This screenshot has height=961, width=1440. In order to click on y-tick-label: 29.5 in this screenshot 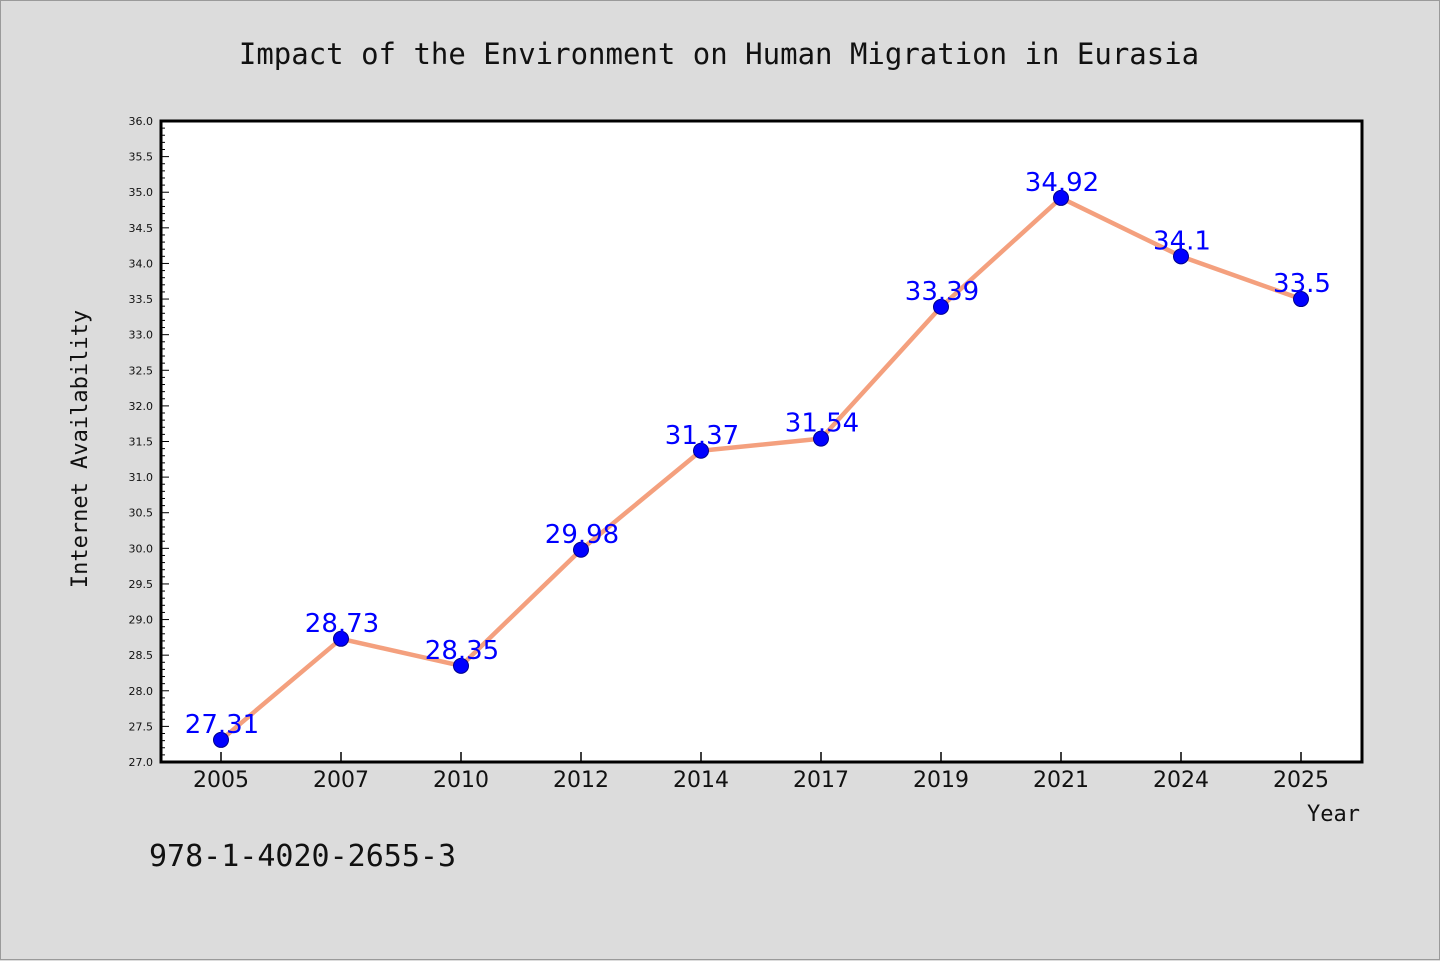, I will do `click(141, 584)`.